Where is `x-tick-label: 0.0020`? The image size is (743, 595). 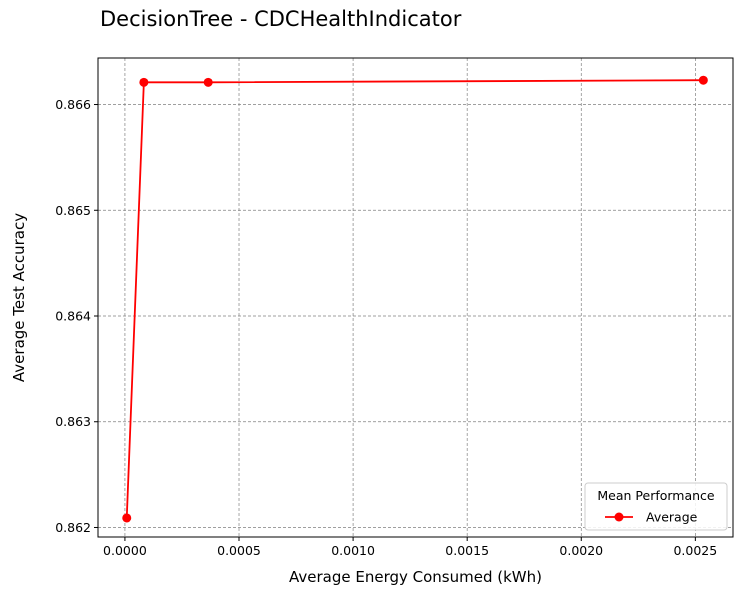
x-tick-label: 0.0020 is located at coordinates (581, 550).